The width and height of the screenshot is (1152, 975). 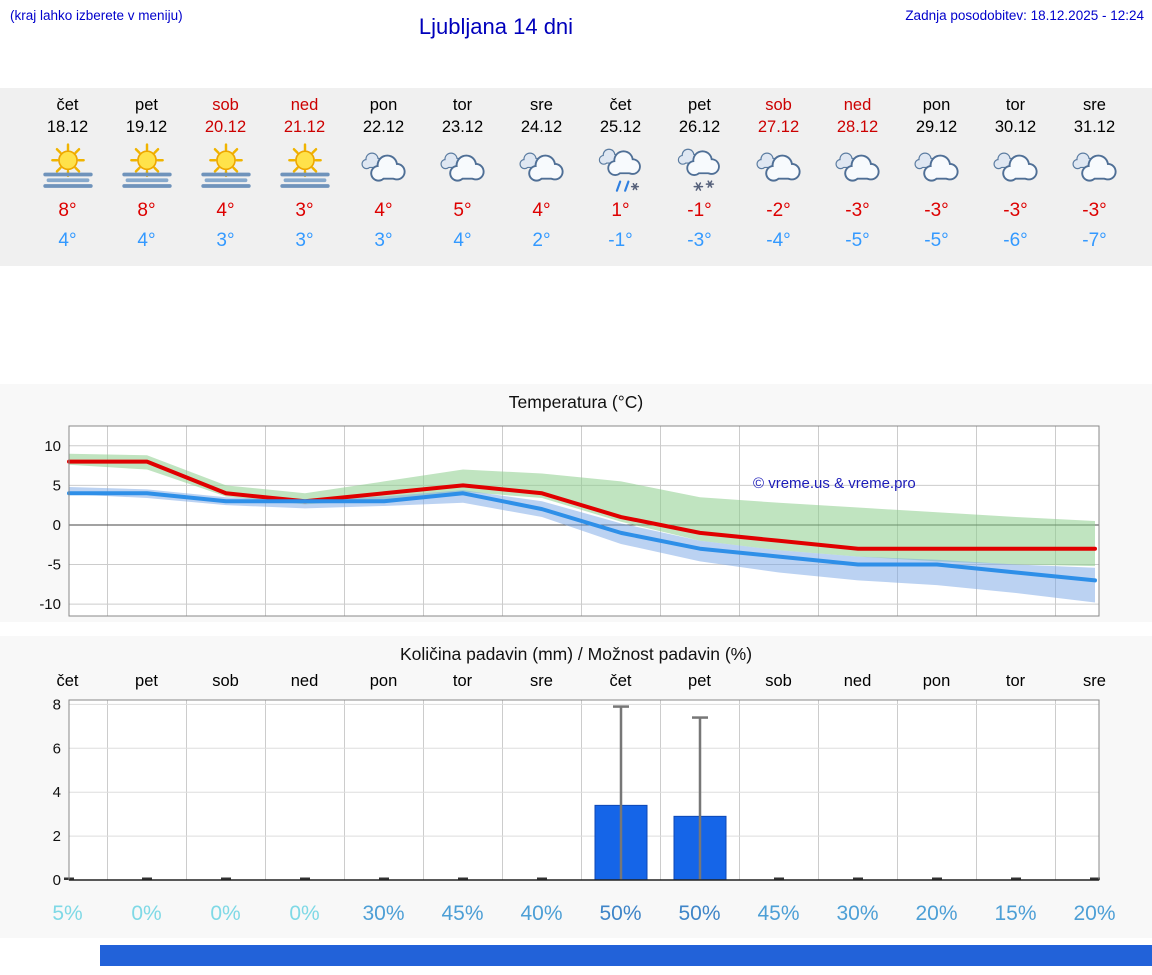 I want to click on min-temp: -4°, so click(x=778, y=240).